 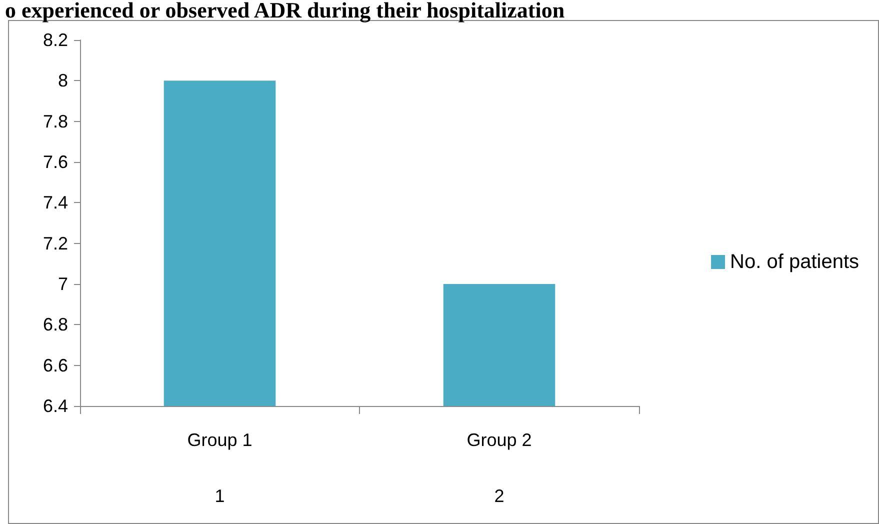 I want to click on y-tick-label: 7.6, so click(x=55, y=162).